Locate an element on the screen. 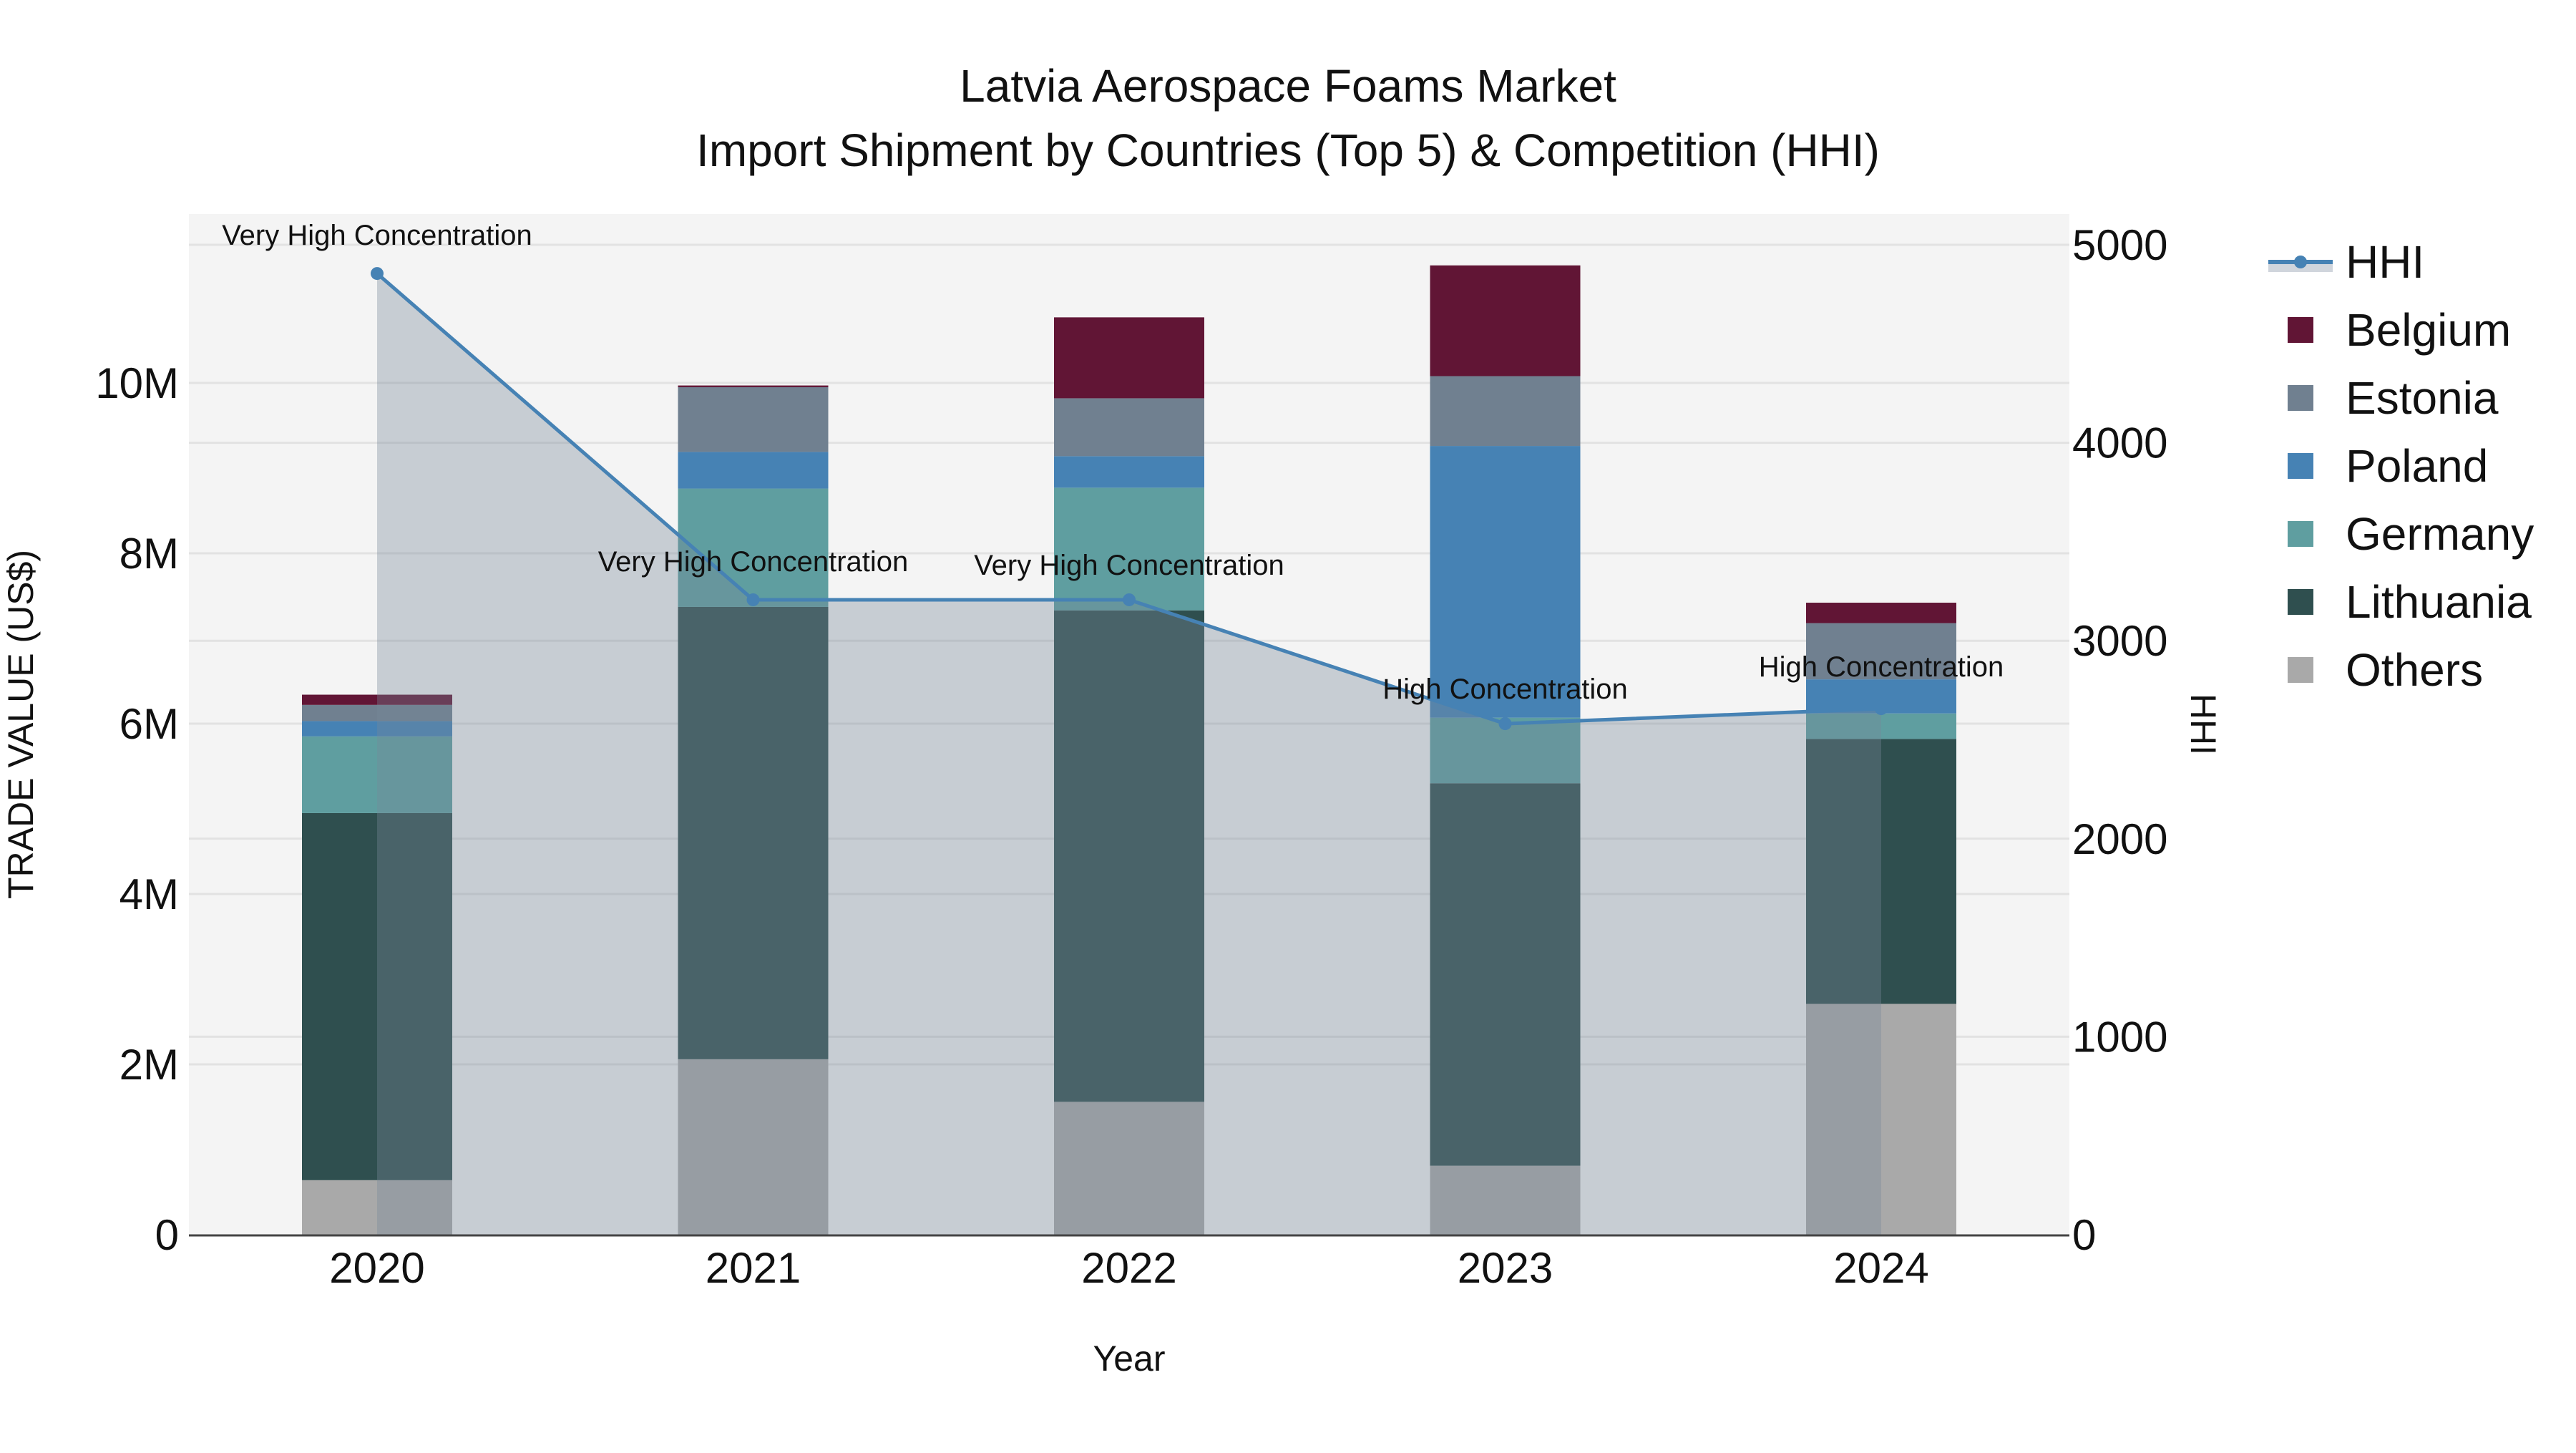 This screenshot has width=2576, height=1453. bar-segment-others-2024 is located at coordinates (1881, 1119).